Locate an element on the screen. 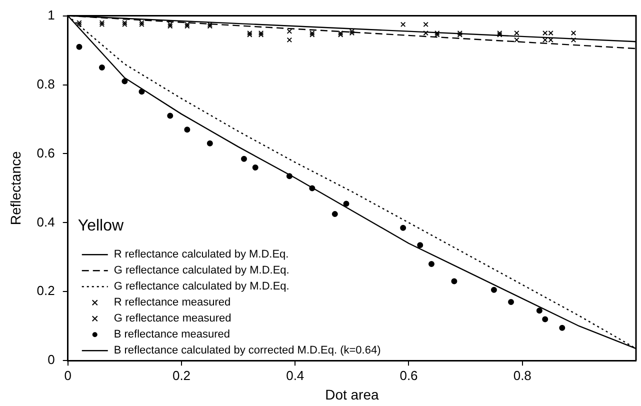 This screenshot has height=406, width=641. x-tick-label: 0.2 is located at coordinates (181, 375).